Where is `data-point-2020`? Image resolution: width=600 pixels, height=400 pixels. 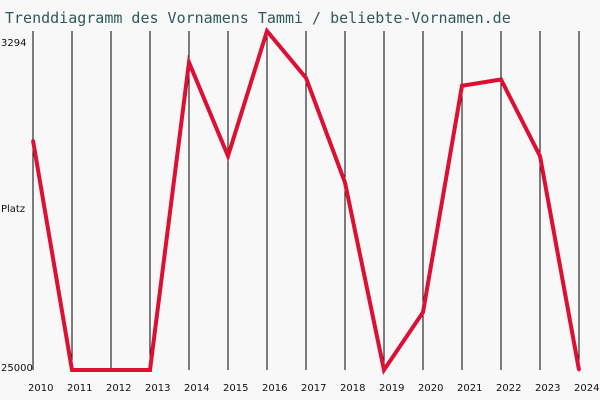
data-point-2020 is located at coordinates (423, 312).